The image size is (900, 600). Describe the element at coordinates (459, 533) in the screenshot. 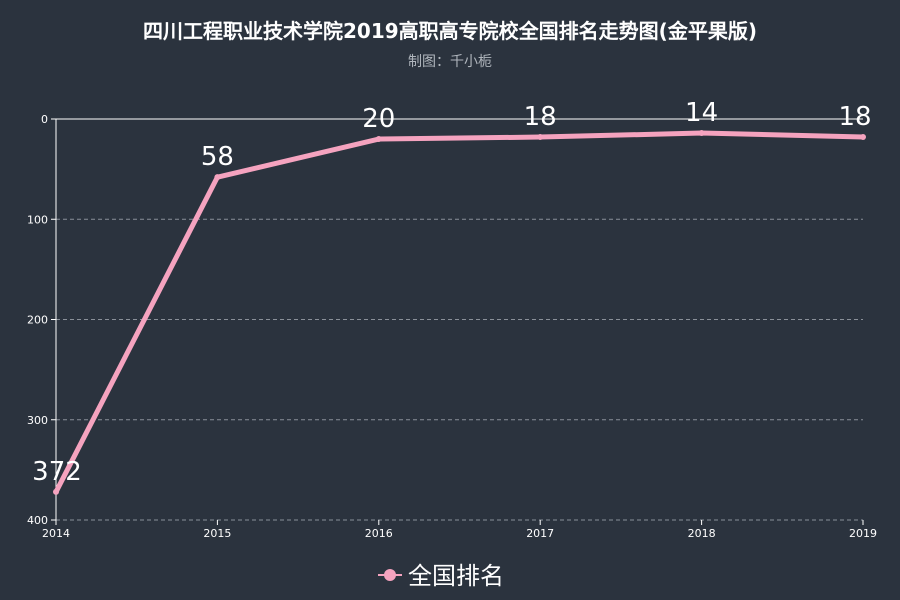

I see `x-tick-labels: 2014 2015 2016 2017 2018 2019` at that location.